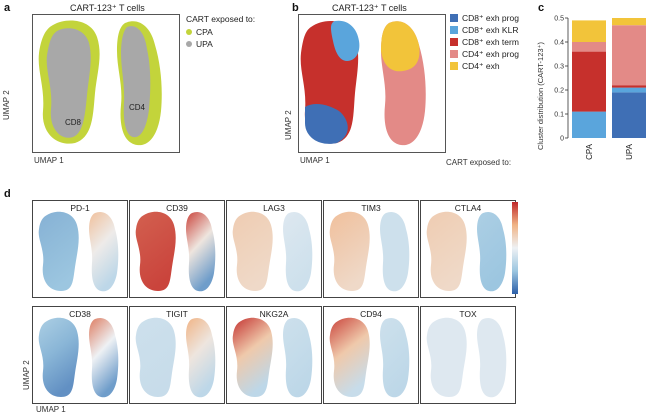 This screenshot has width=650, height=417. What do you see at coordinates (559, 67) in the screenshot?
I see `y-tick-label: 0.3` at bounding box center [559, 67].